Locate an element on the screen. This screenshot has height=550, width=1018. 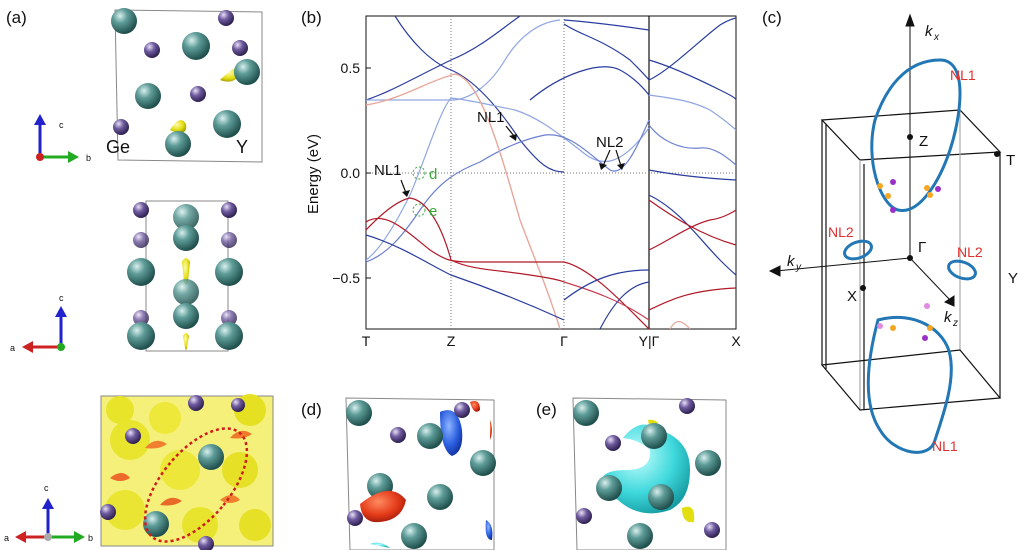
point-d-label: d is located at coordinates (433, 174).